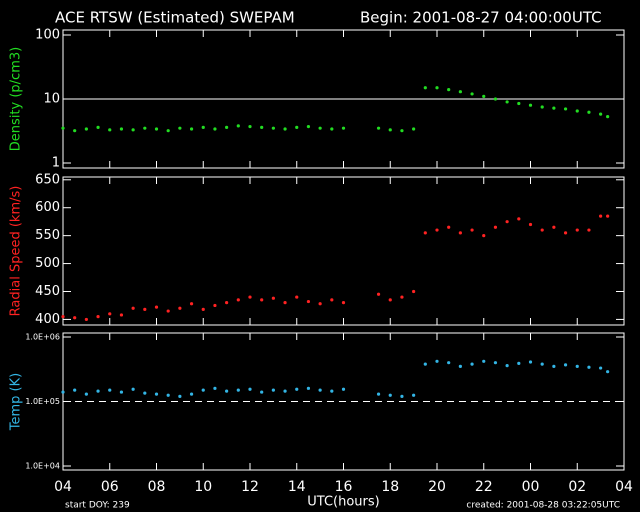  What do you see at coordinates (157, 487) in the screenshot?
I see `x-tick-label: 08` at bounding box center [157, 487].